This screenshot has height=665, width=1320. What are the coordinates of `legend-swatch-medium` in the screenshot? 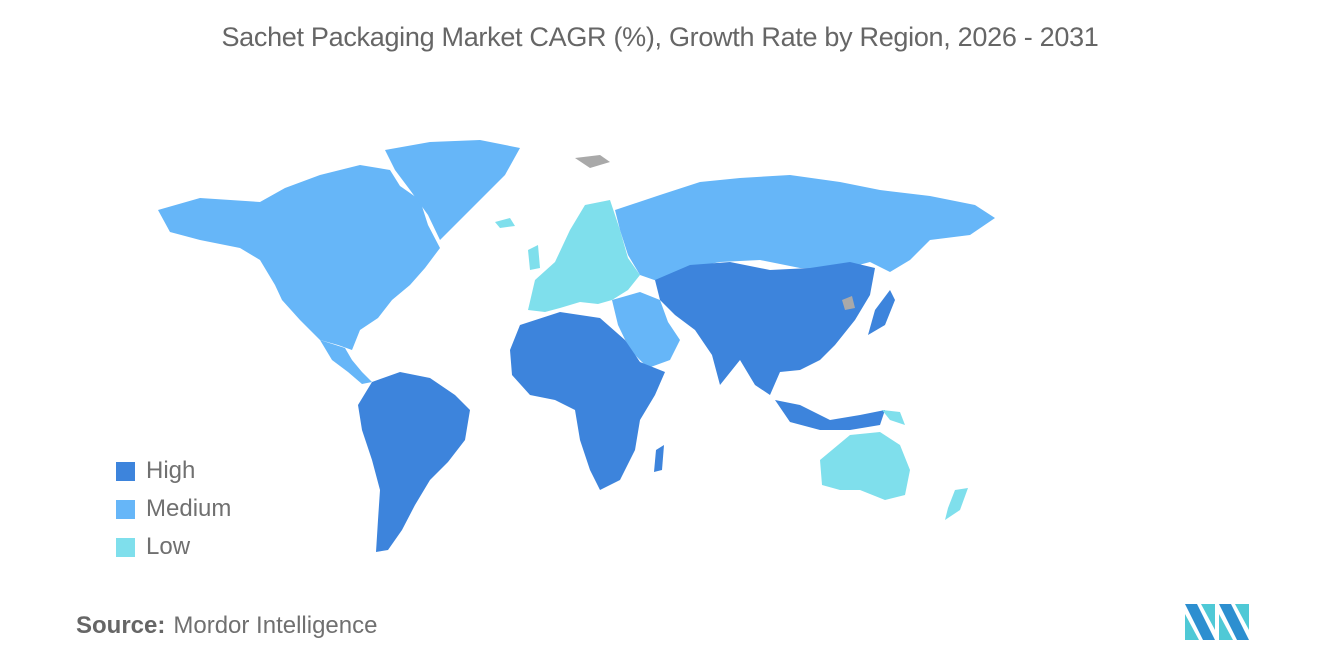 It's located at (125, 509).